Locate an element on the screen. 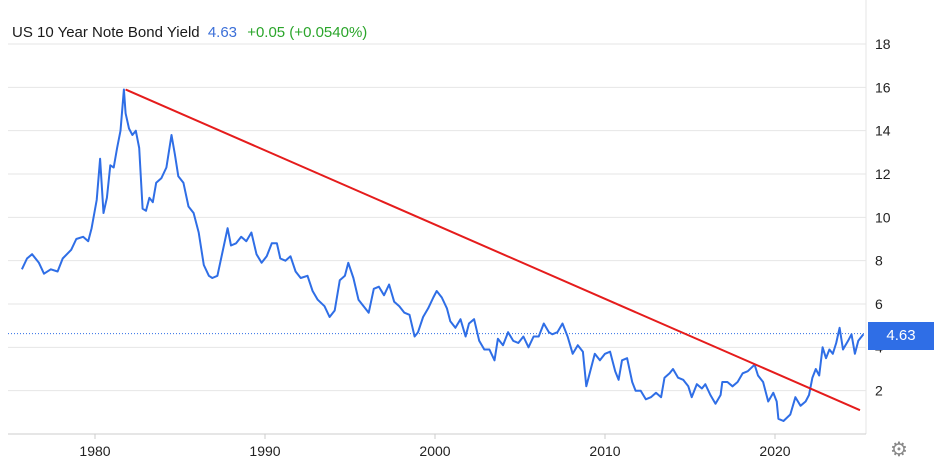 The image size is (936, 464). y-axis: 24681012141618 is located at coordinates (883, 217).